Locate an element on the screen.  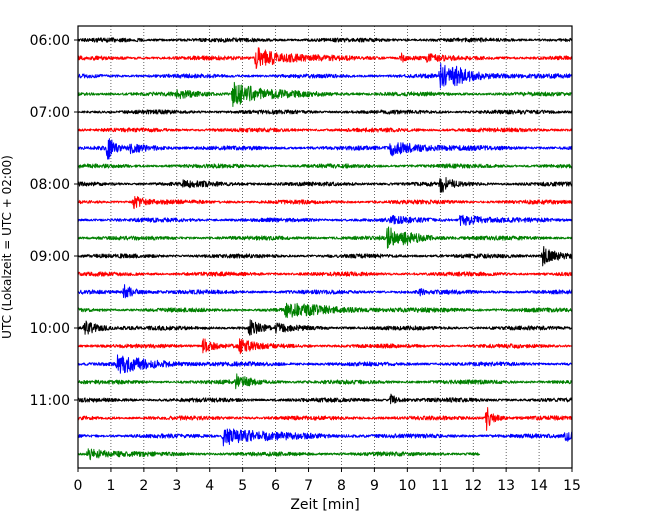
x-tick-label: 3 is located at coordinates (176, 486).